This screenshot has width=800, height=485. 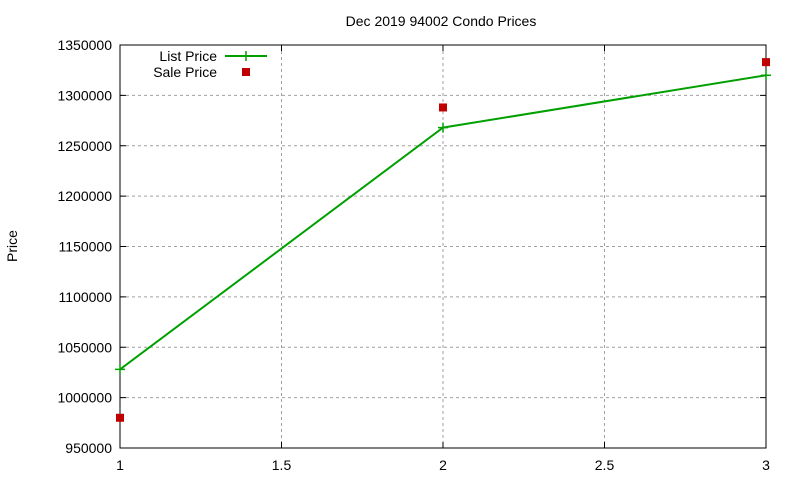 What do you see at coordinates (246, 72) in the screenshot?
I see `legend-marker-sale-price` at bounding box center [246, 72].